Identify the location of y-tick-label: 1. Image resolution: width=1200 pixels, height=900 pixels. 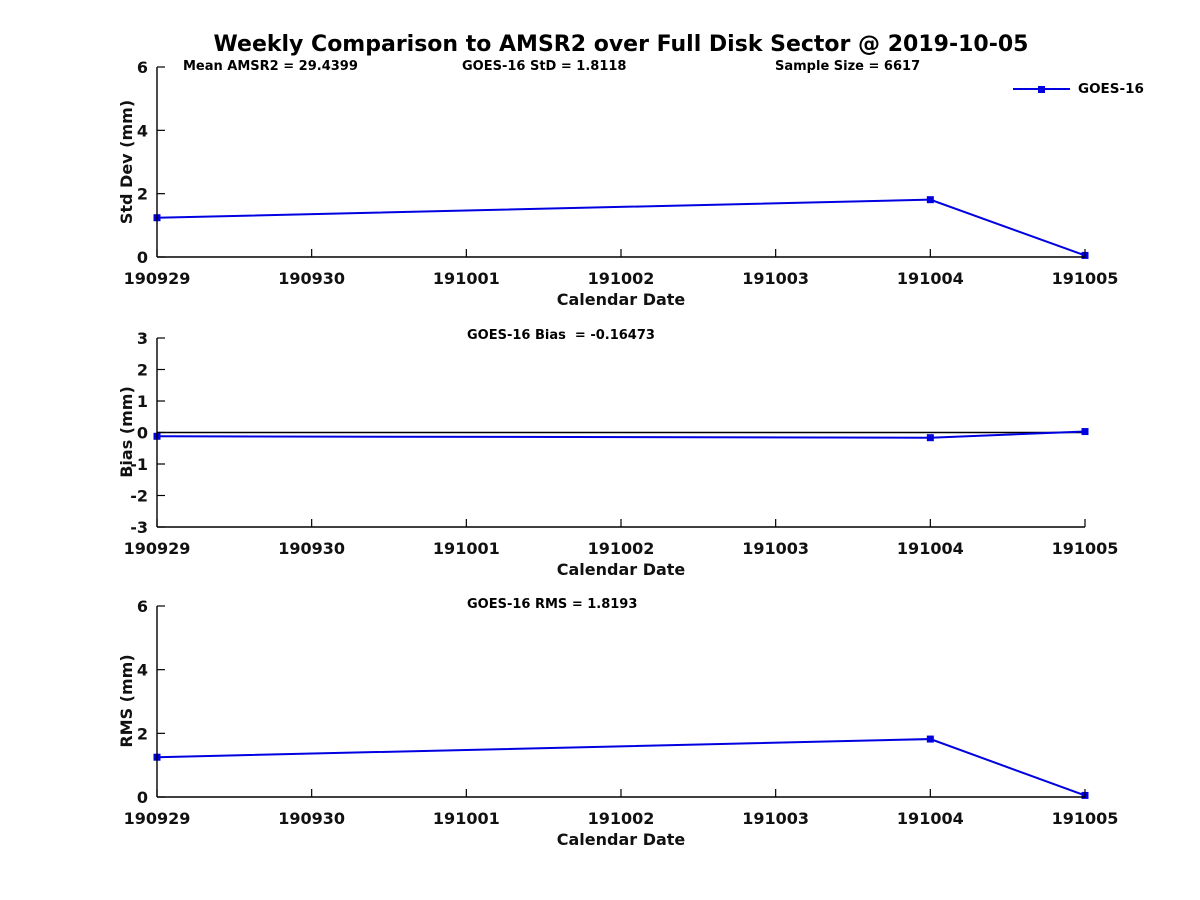
(142, 401).